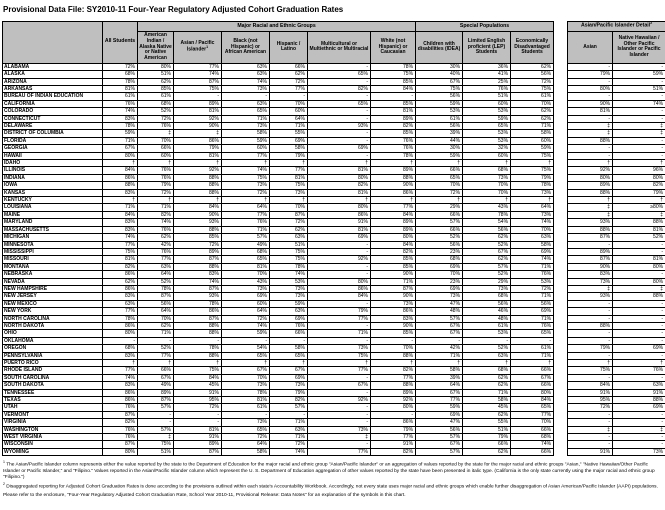 This screenshot has height=510, width=665. I want to click on rate-cell: 43%, so click(487, 207).